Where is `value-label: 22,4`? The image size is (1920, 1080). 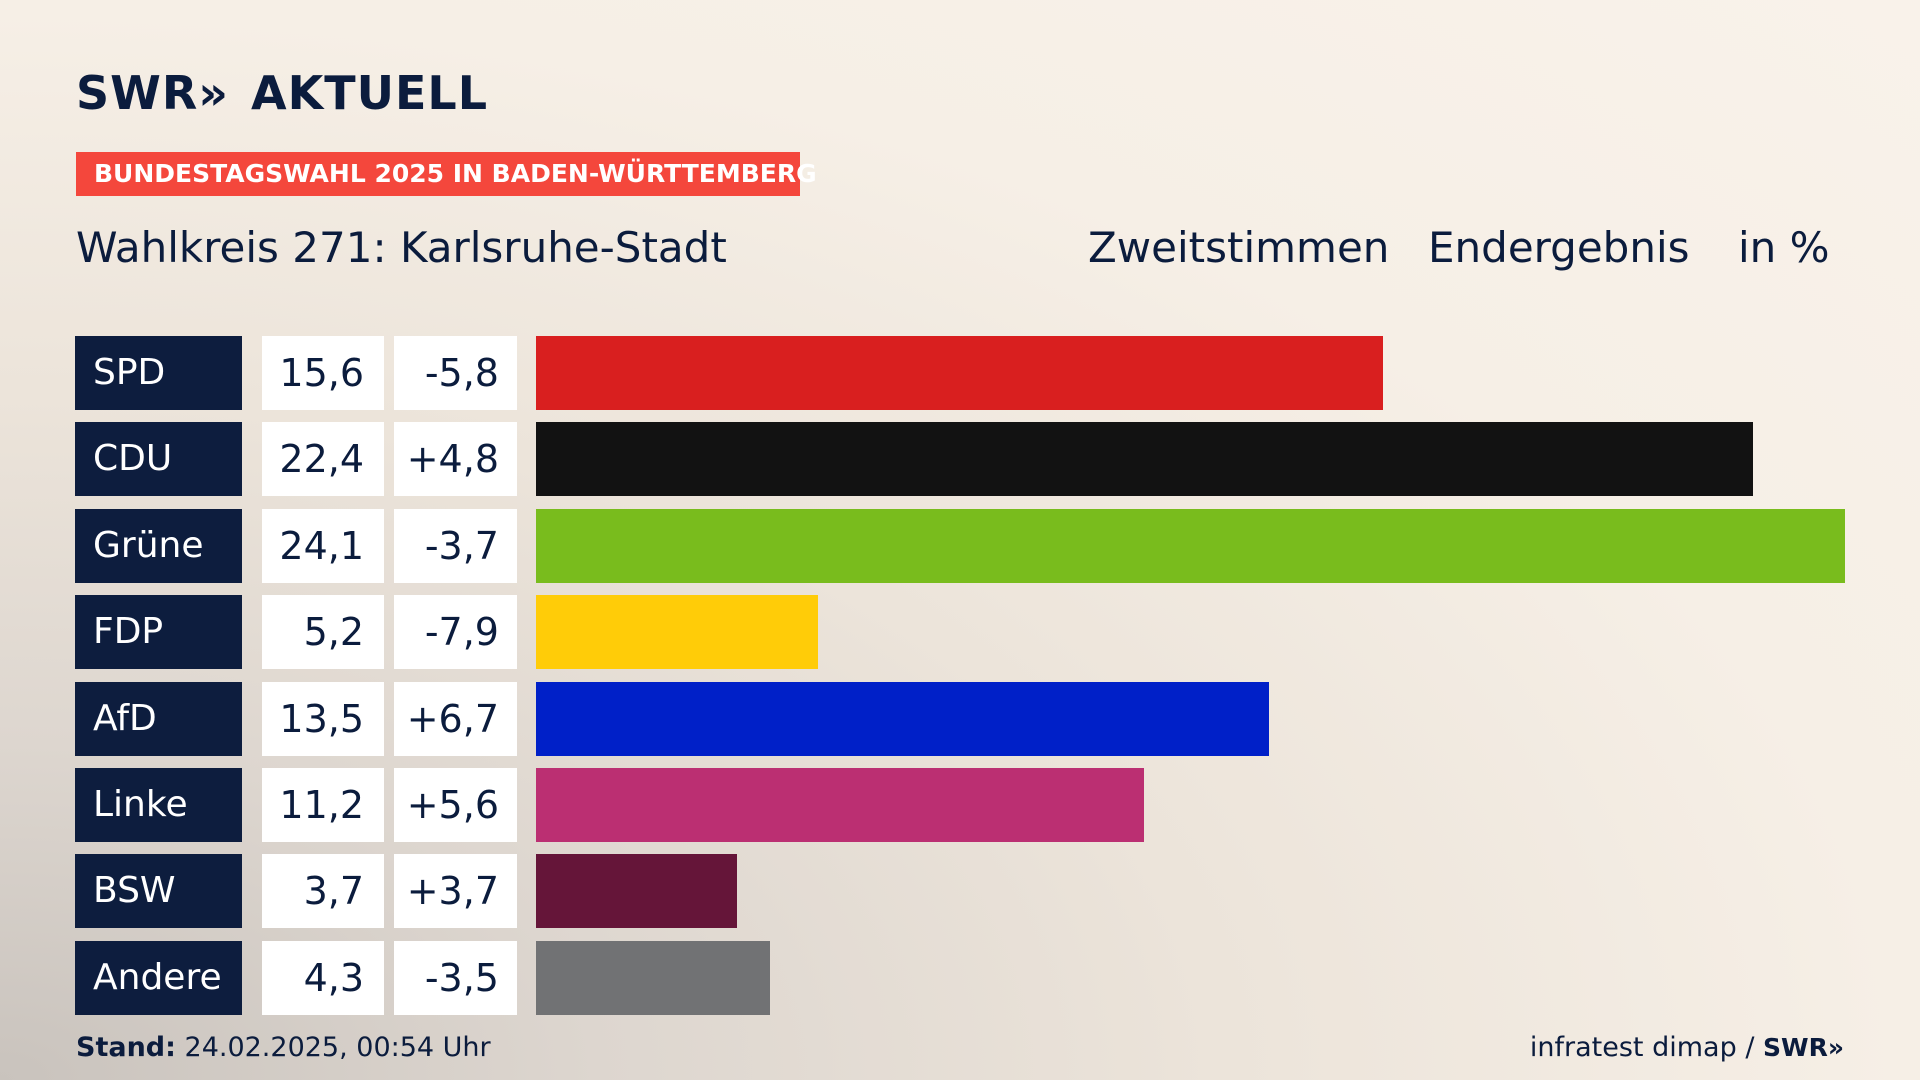
value-label: 22,4 is located at coordinates (323, 459).